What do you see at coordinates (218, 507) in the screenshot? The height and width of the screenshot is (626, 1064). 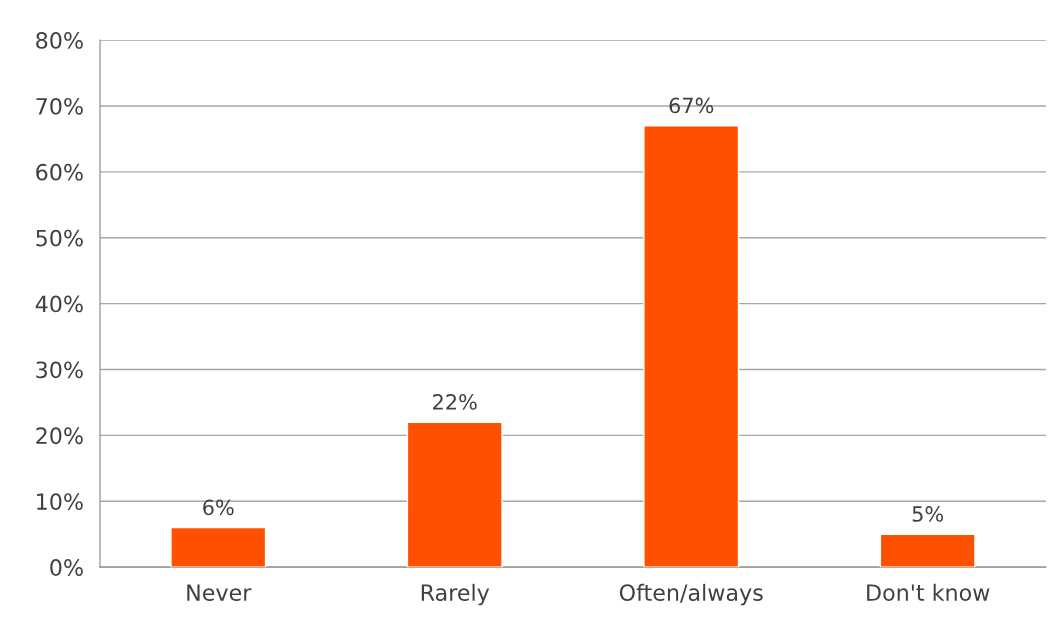 I see `data-label: 6%` at bounding box center [218, 507].